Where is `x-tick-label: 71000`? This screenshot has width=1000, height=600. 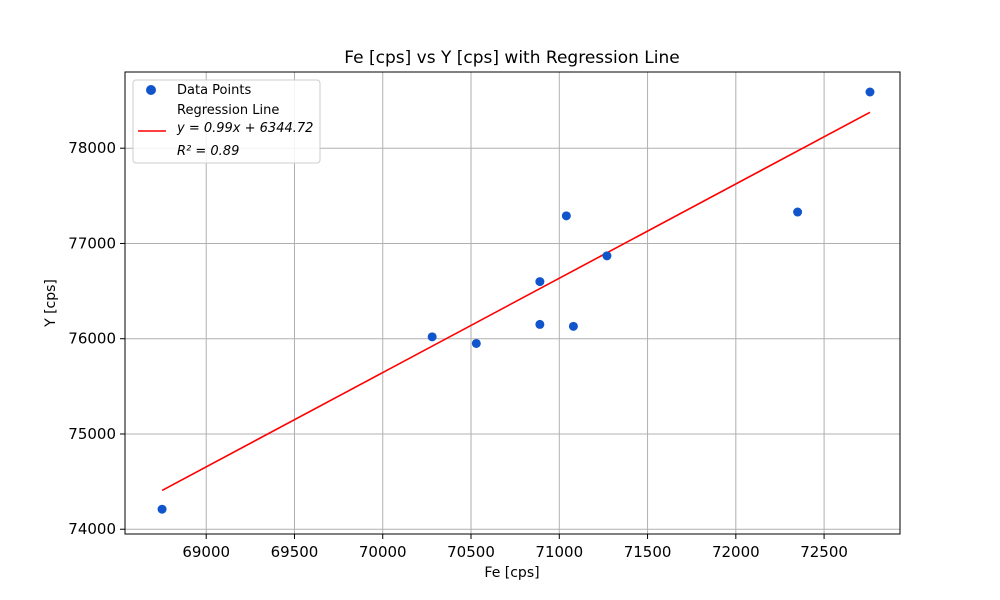 x-tick-label: 71000 is located at coordinates (559, 552).